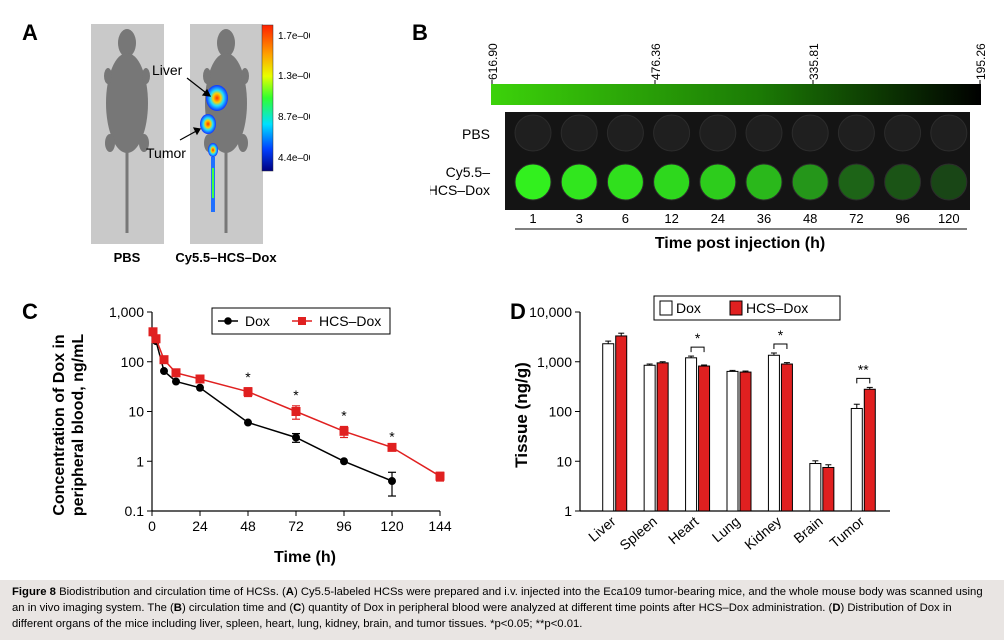 The height and width of the screenshot is (640, 1004). What do you see at coordinates (736, 94) in the screenshot?
I see `intensity-gradient-bar` at bounding box center [736, 94].